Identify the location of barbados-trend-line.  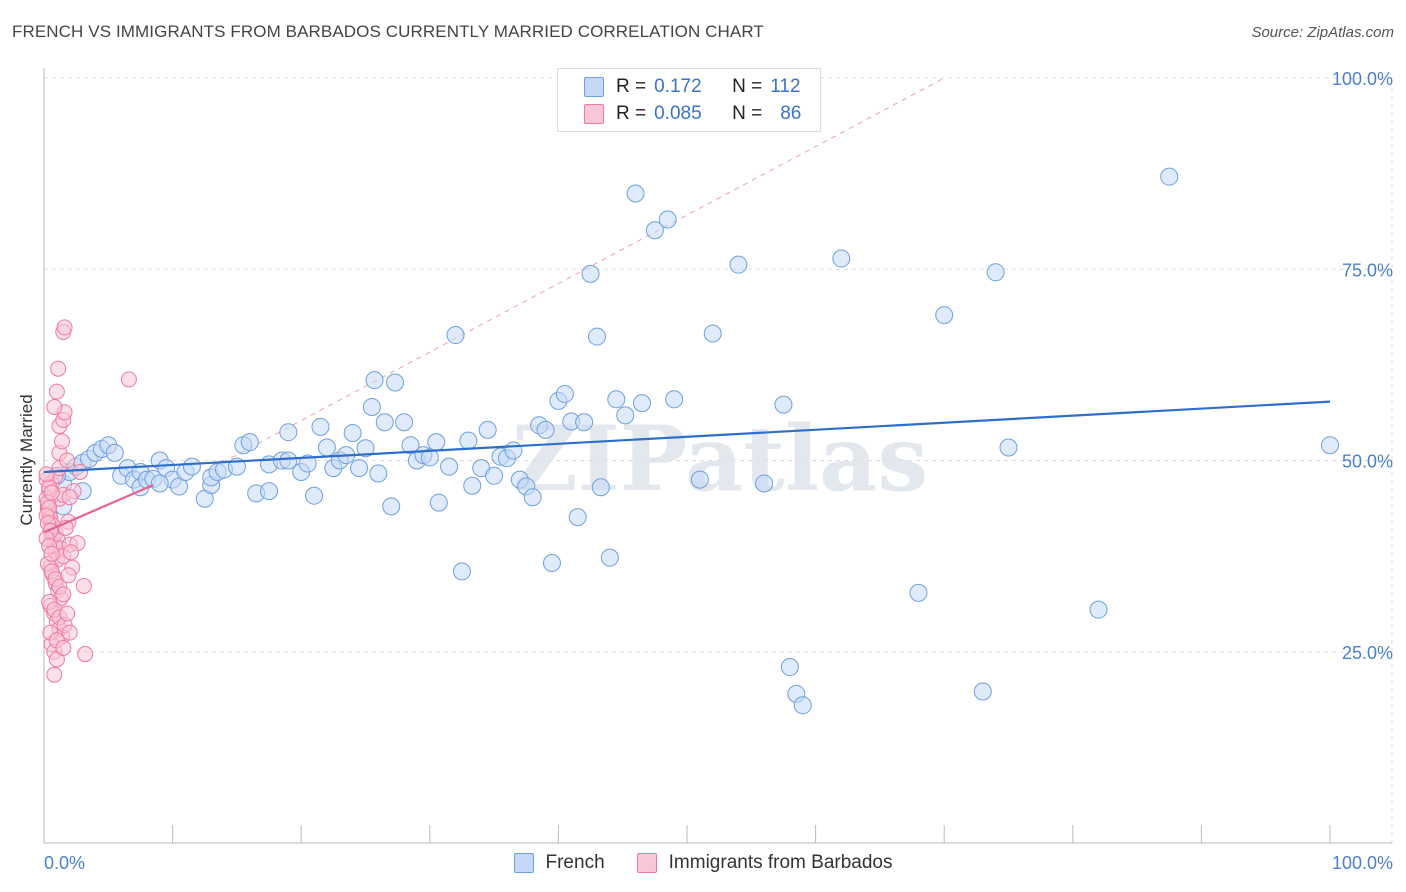
(98, 508).